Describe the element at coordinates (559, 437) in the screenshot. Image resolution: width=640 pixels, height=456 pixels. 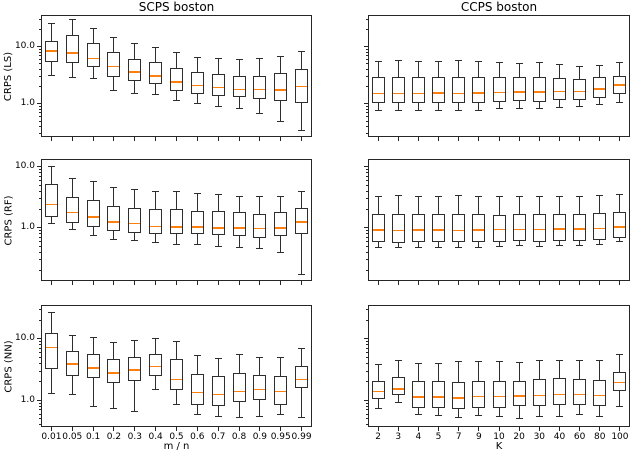
I see `x-tick-label: 40` at that location.